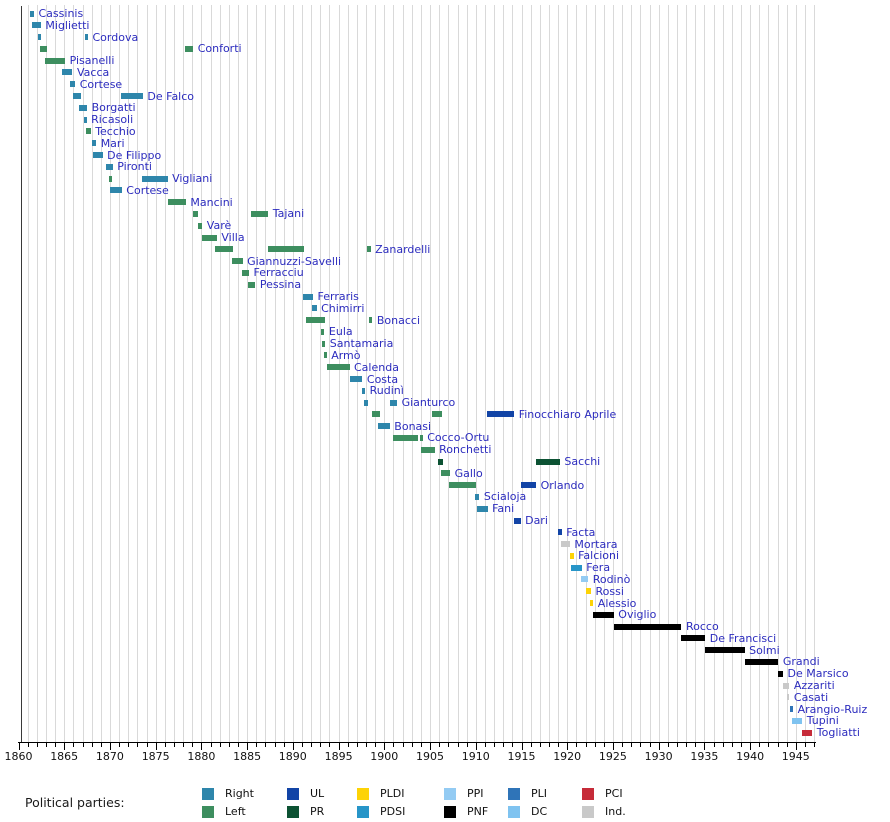 This screenshot has height=822, width=890. I want to click on minister-label: De Francisci, so click(743, 638).